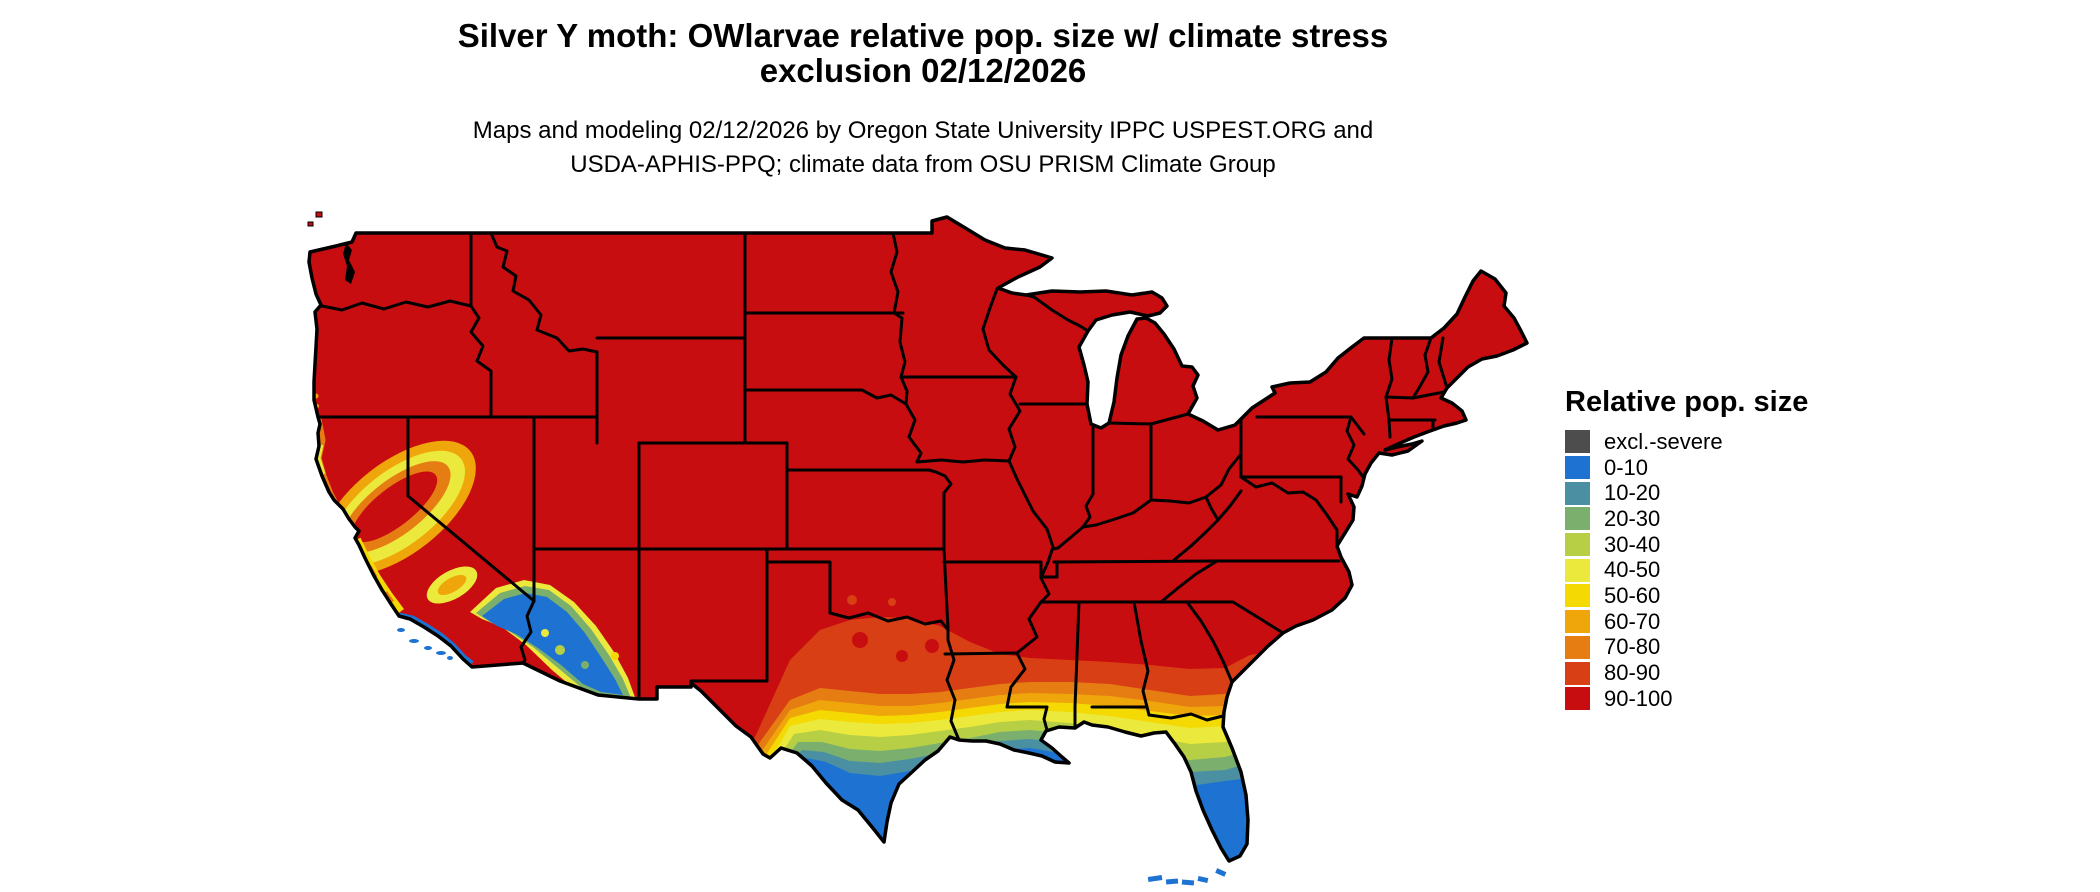 Image resolution: width=2100 pixels, height=892 pixels. What do you see at coordinates (1695, 493) in the screenshot?
I see `legend-item: 10-20` at bounding box center [1695, 493].